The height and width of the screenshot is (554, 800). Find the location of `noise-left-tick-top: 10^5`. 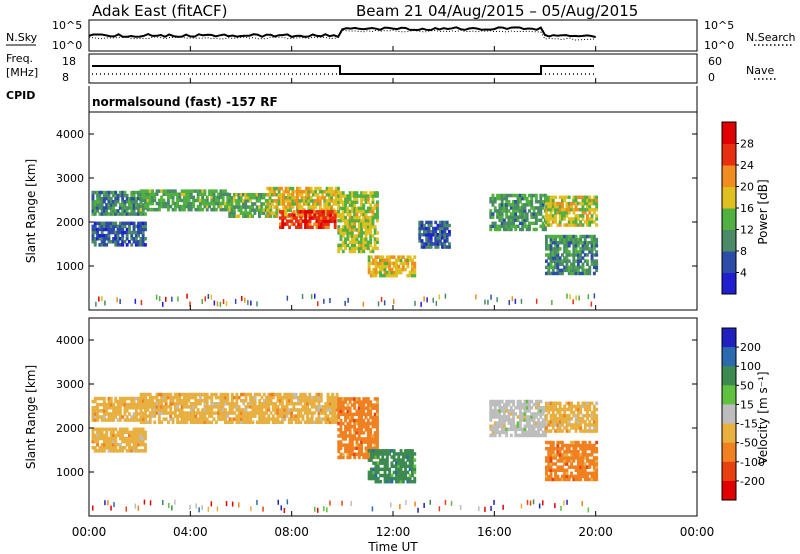

noise-left-tick-top: 10^5 is located at coordinates (67, 25).